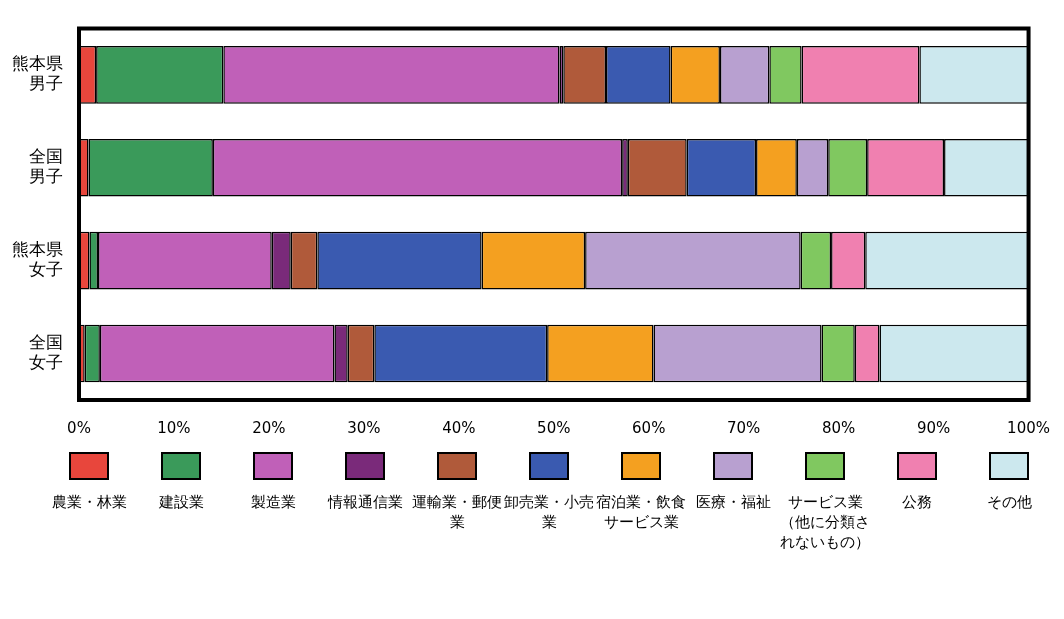  I want to click on legend-label: 医療・福祉, so click(733, 502).